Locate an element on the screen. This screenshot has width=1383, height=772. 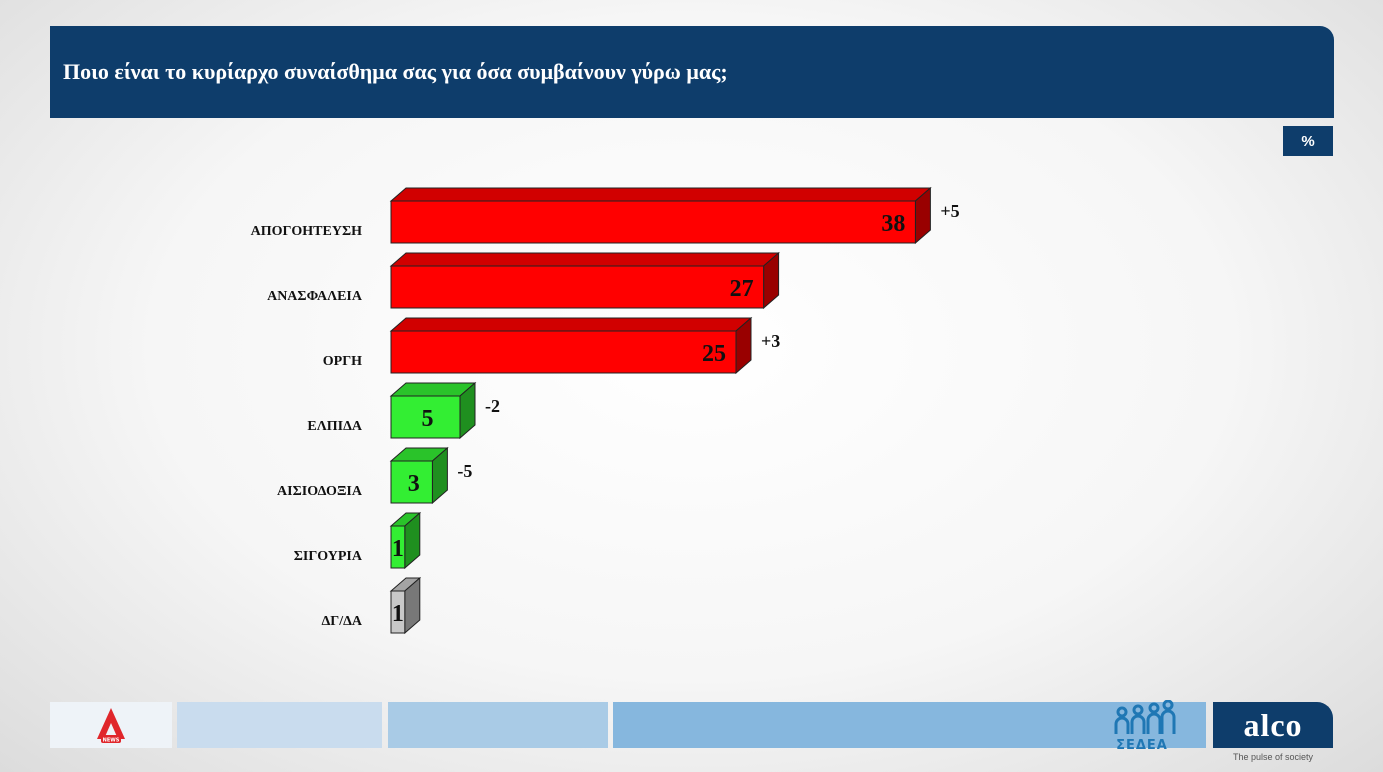
category-label: ΑΝΑΣΦΑΛΕΙΑ is located at coordinates (315, 296).